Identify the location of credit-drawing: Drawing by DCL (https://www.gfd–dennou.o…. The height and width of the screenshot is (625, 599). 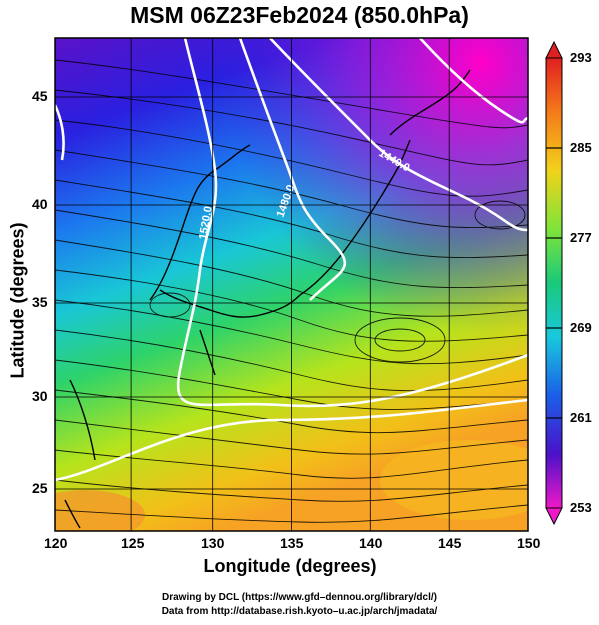
(299, 597).